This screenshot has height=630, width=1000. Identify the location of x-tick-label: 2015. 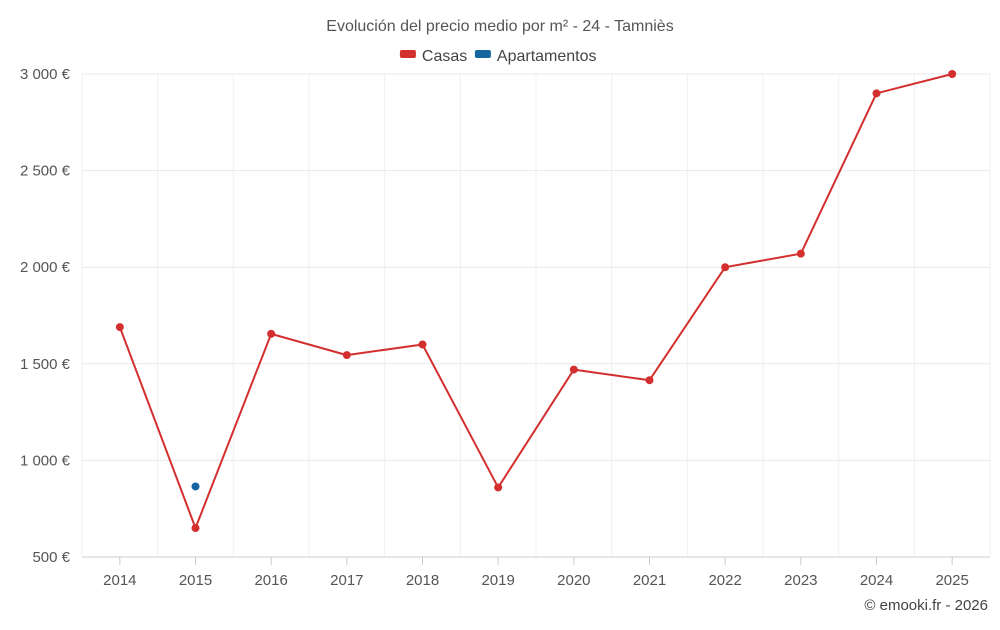
(195, 580).